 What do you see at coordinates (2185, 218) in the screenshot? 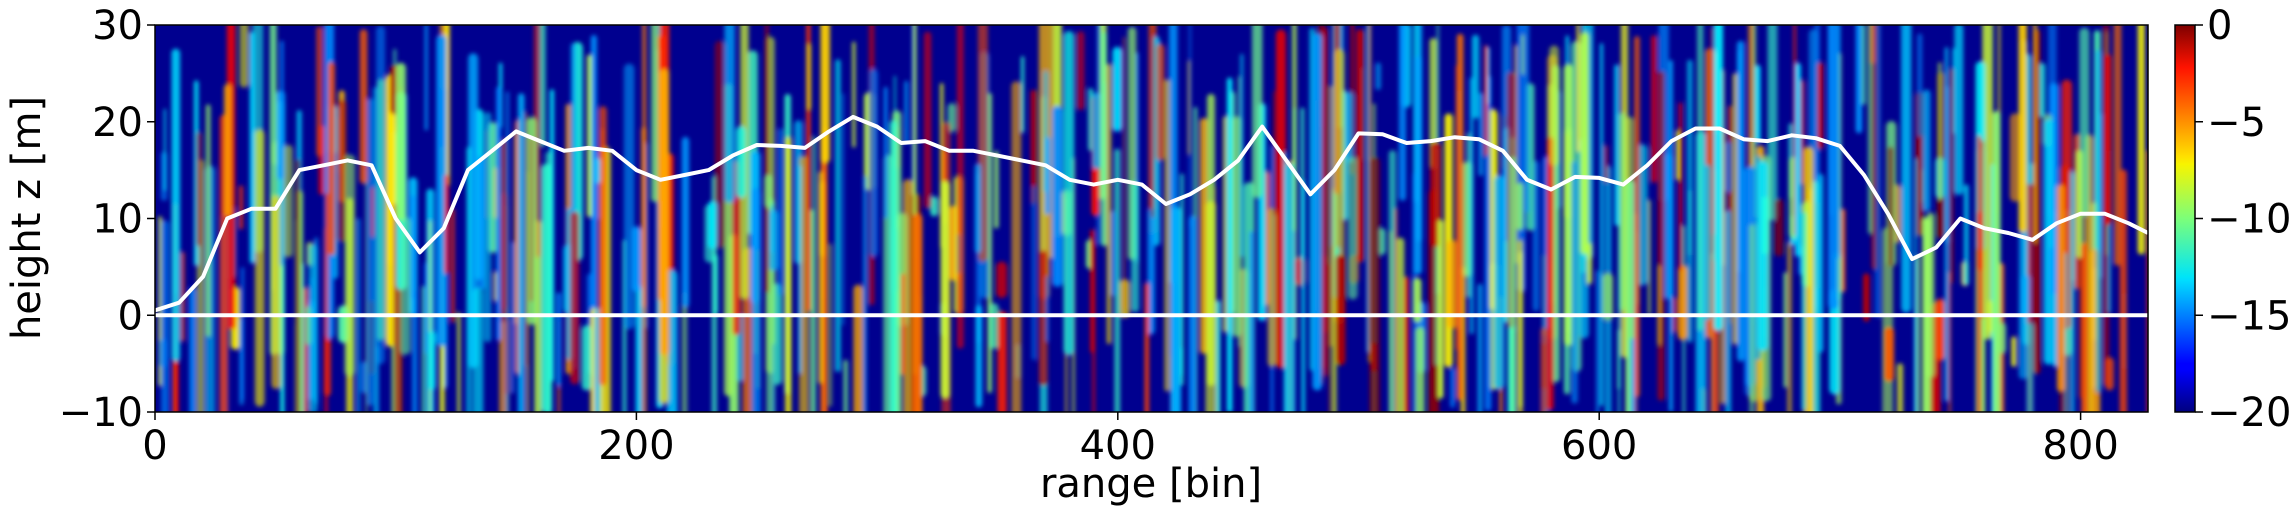
I see `colorbar` at bounding box center [2185, 218].